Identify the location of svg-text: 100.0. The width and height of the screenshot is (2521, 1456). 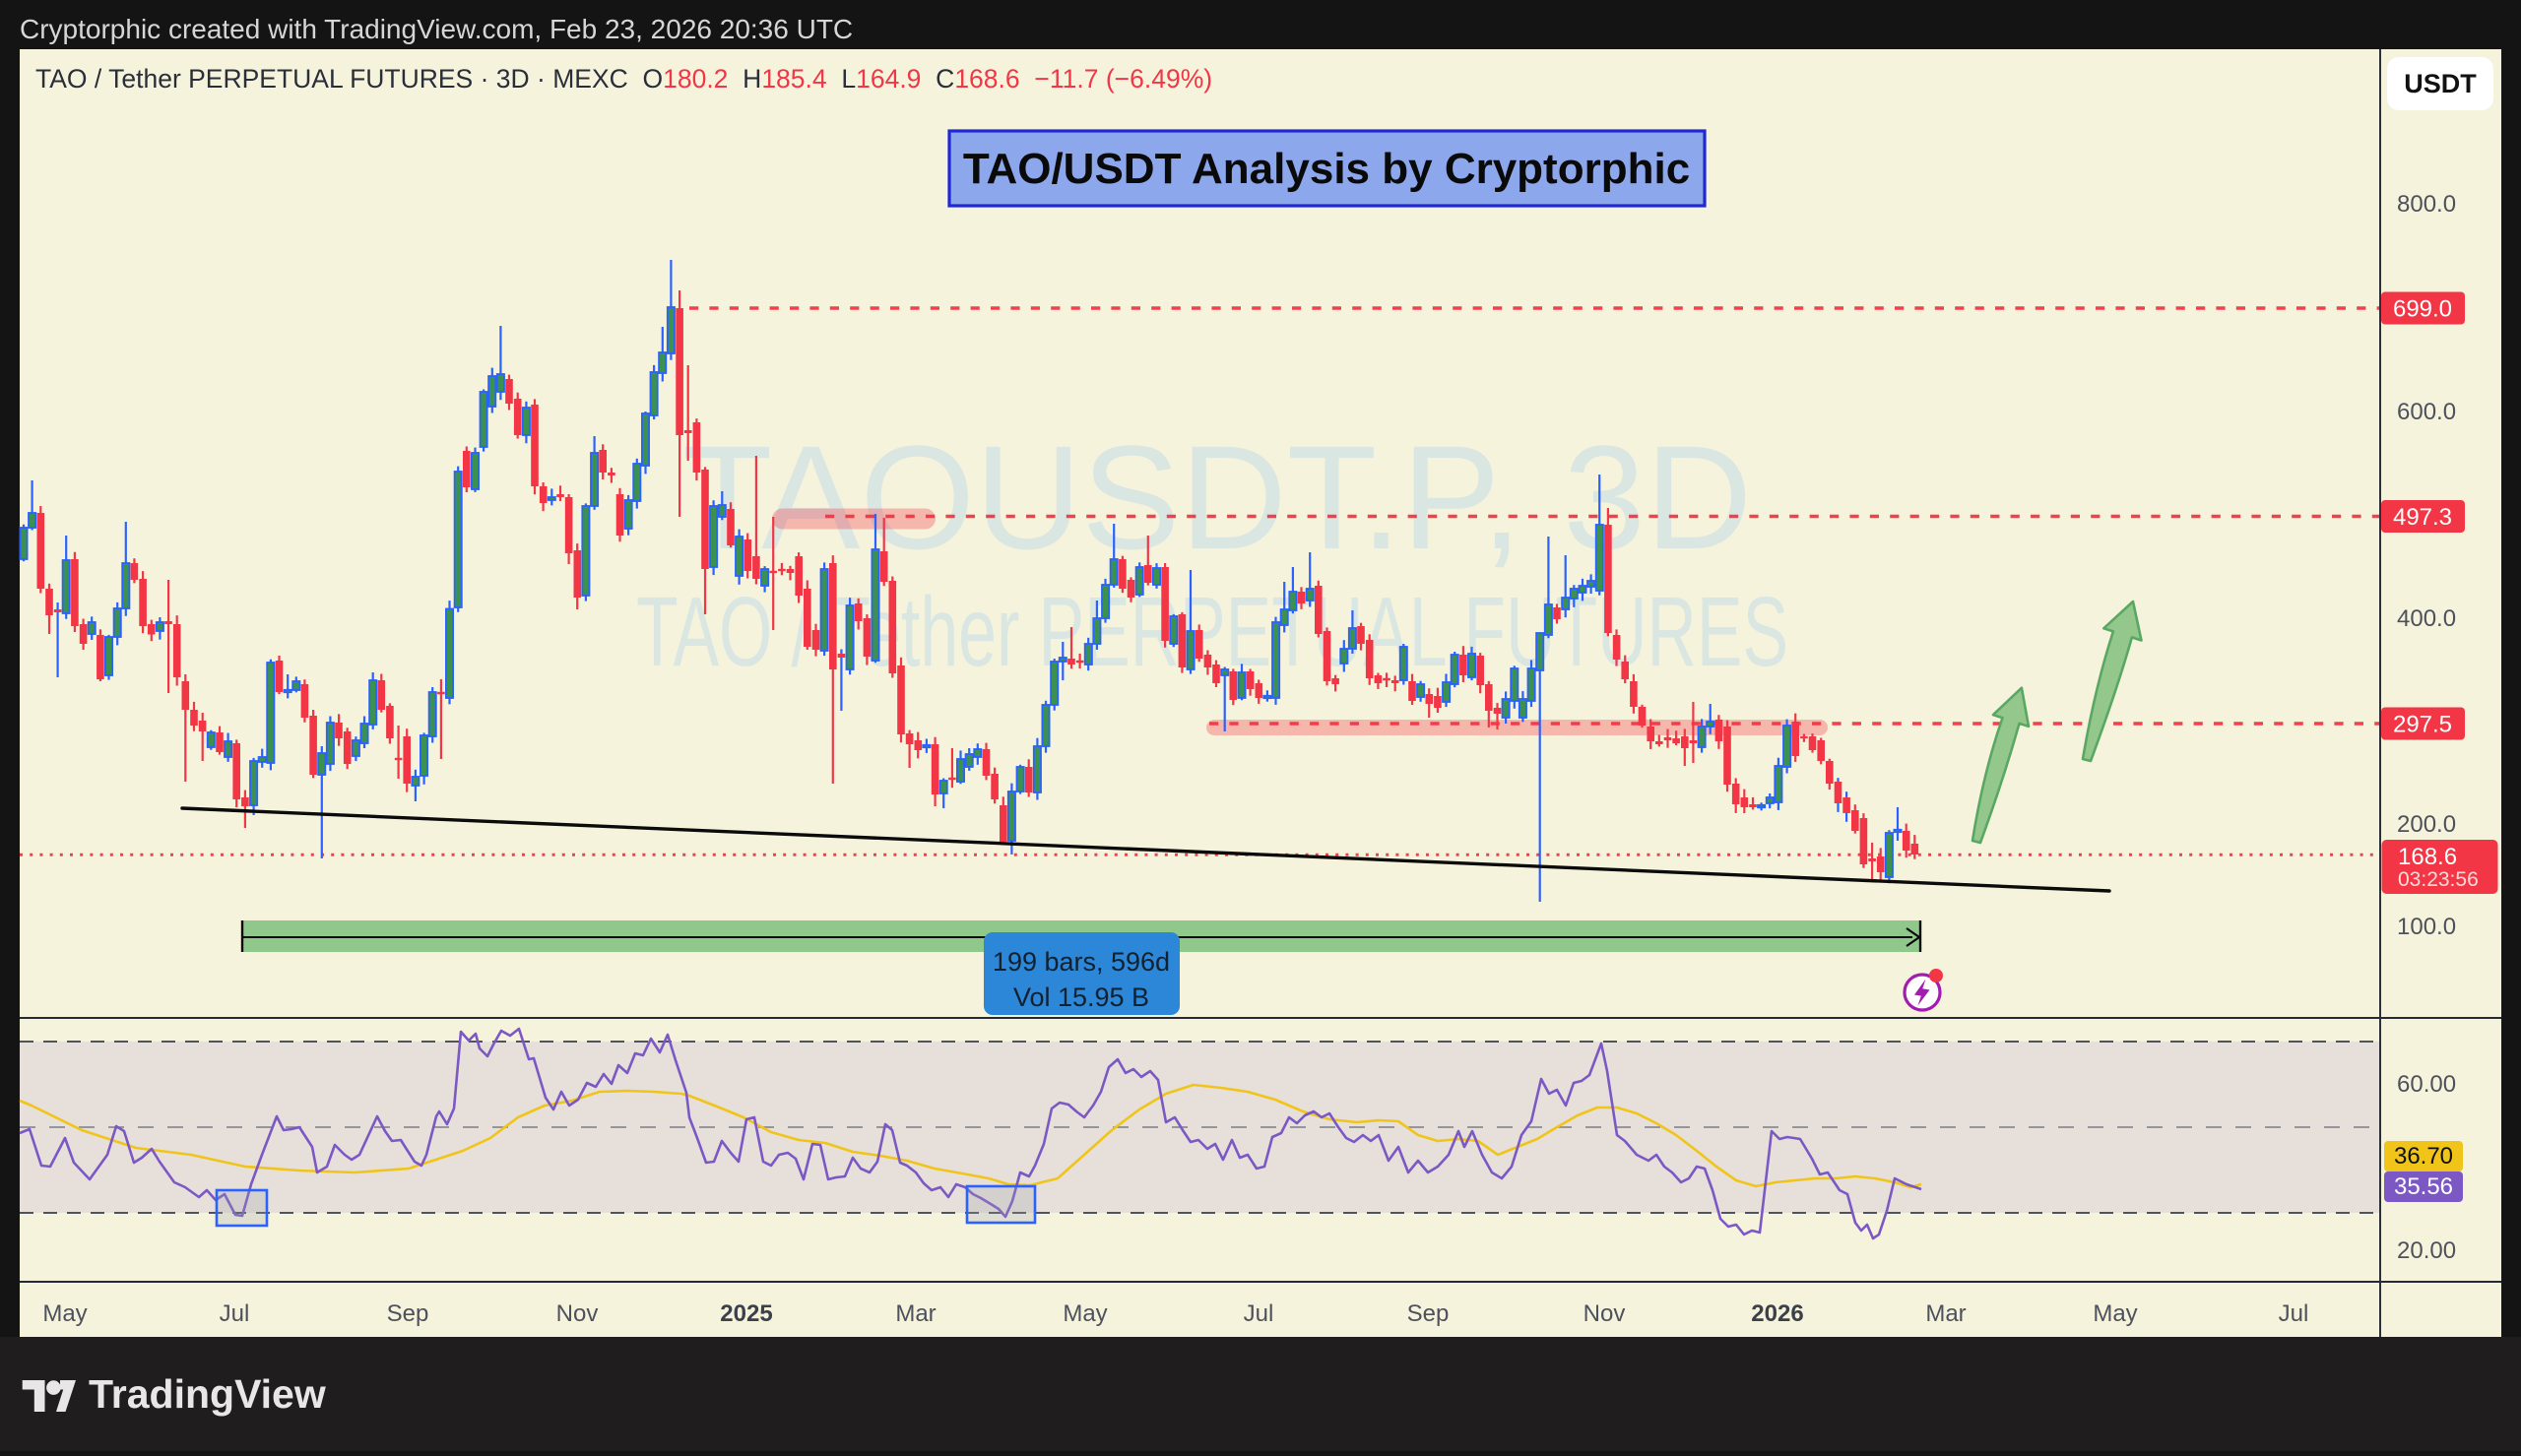
(2426, 927).